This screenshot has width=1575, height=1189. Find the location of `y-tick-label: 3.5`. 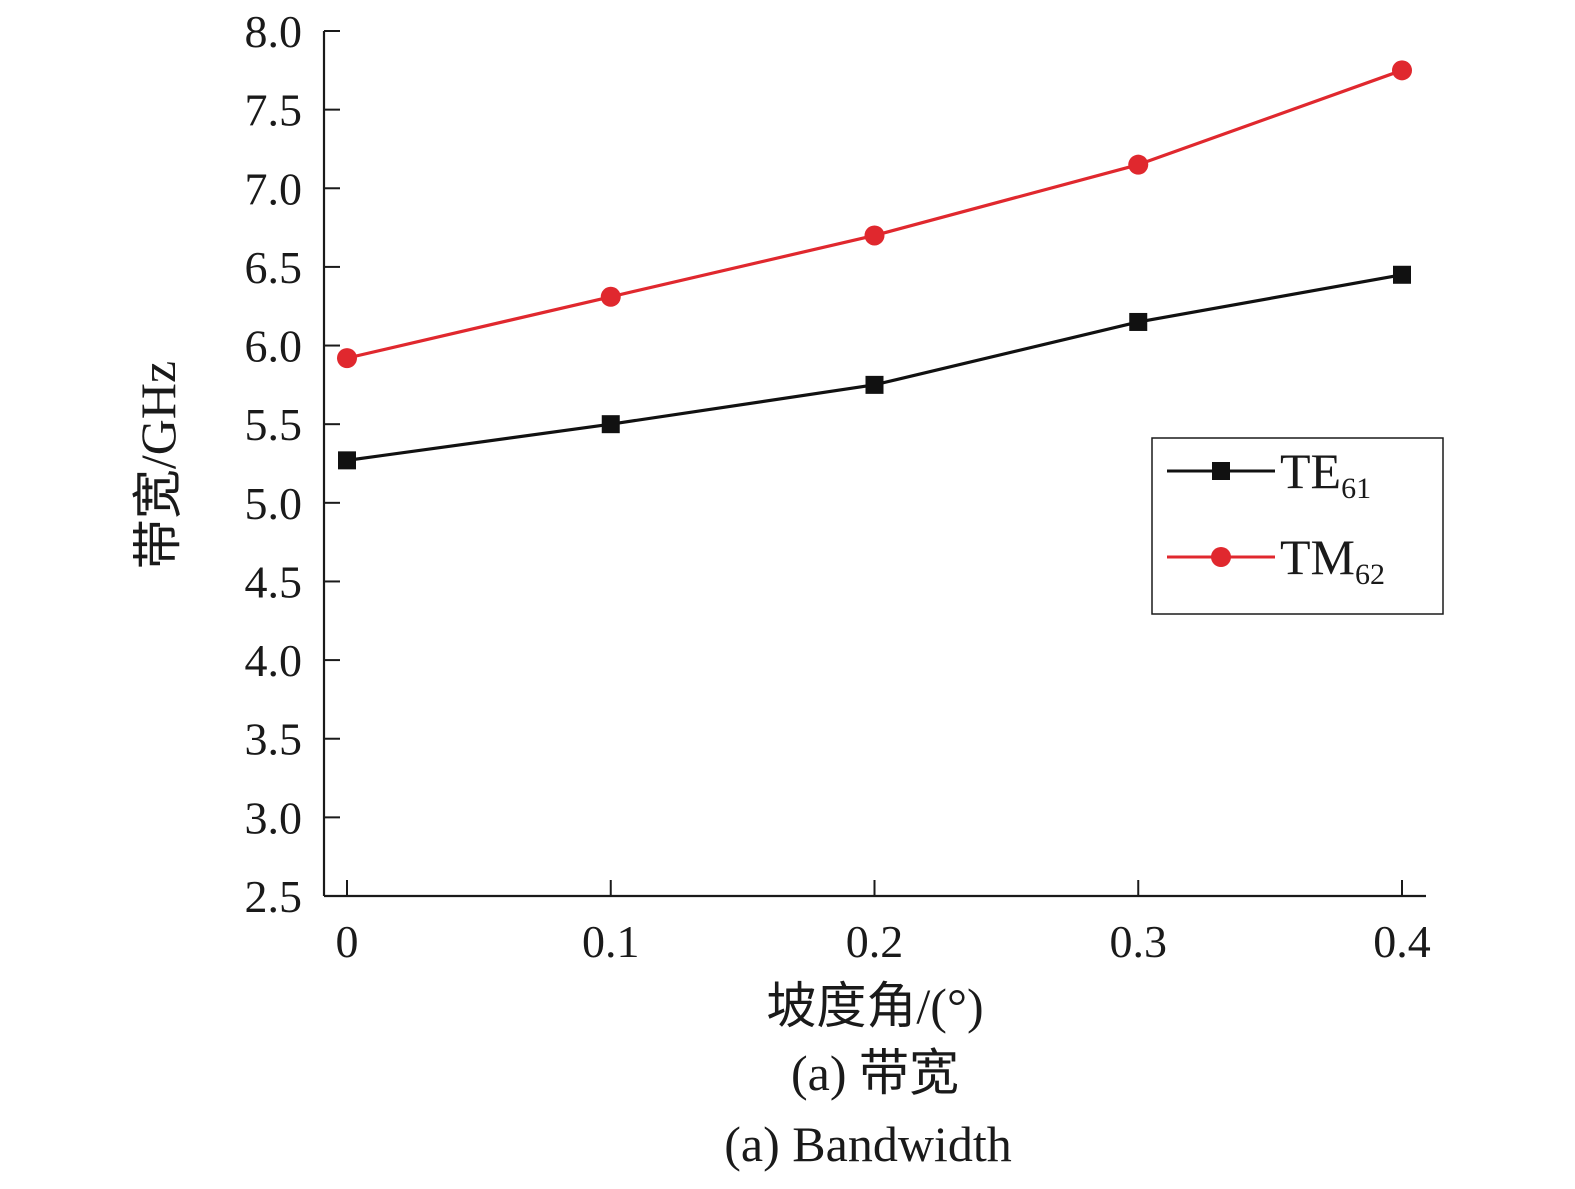

y-tick-label: 3.5 is located at coordinates (274, 739).